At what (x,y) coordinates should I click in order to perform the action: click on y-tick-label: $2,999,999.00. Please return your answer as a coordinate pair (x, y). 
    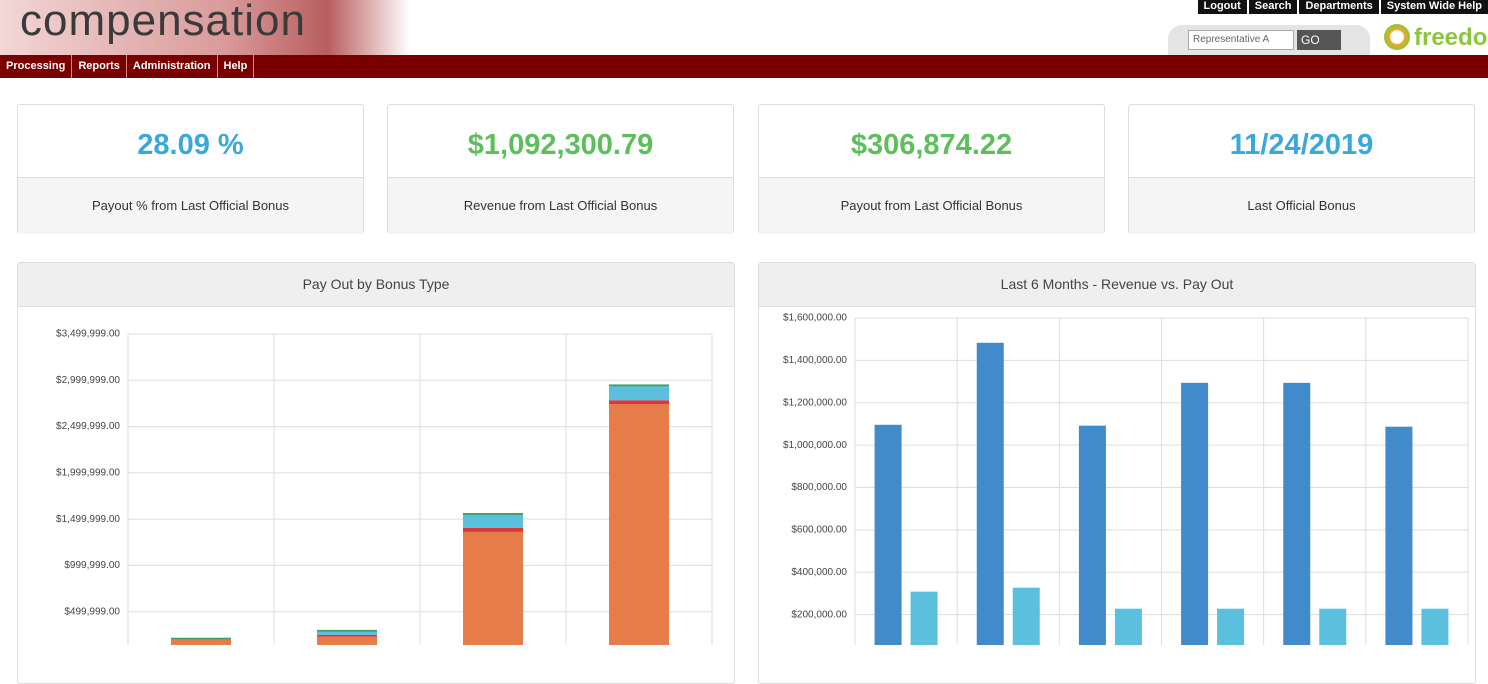
    Looking at the image, I should click on (88, 380).